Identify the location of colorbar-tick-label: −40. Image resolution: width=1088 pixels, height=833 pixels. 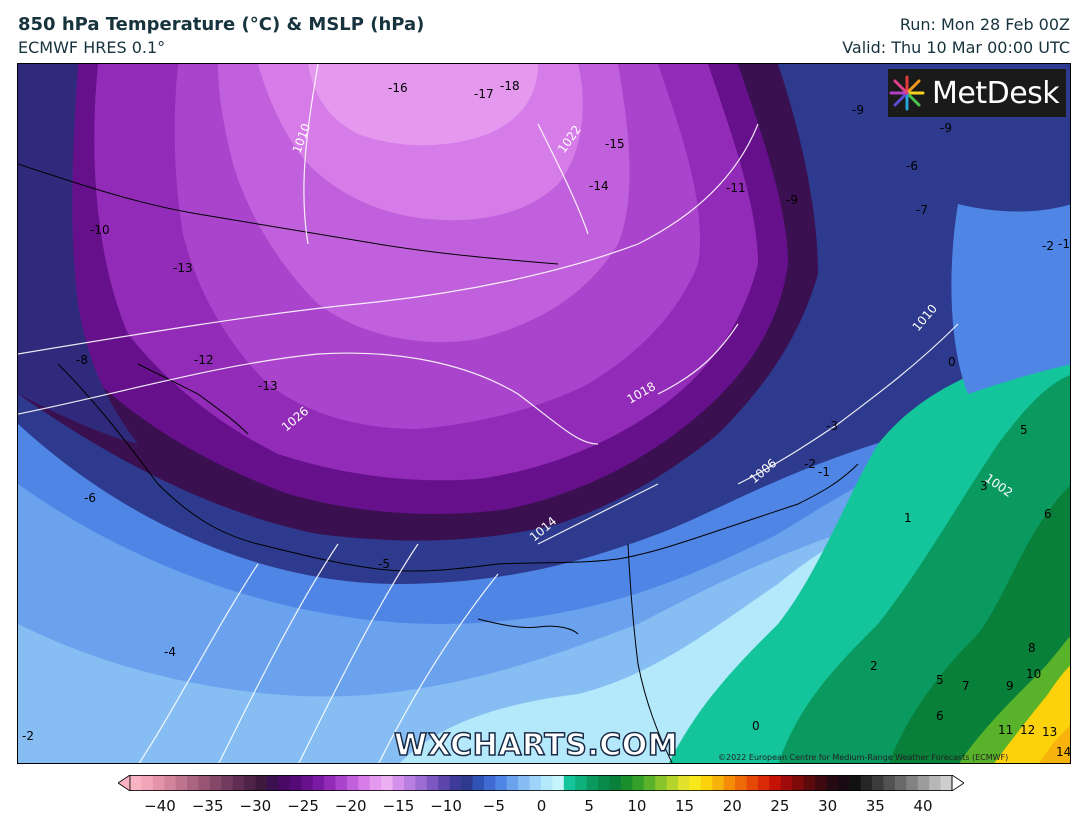
(160, 806).